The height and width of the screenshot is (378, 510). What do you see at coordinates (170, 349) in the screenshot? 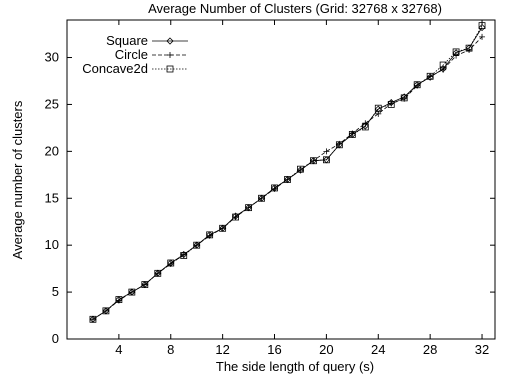
I see `x-tick-label: 8` at bounding box center [170, 349].